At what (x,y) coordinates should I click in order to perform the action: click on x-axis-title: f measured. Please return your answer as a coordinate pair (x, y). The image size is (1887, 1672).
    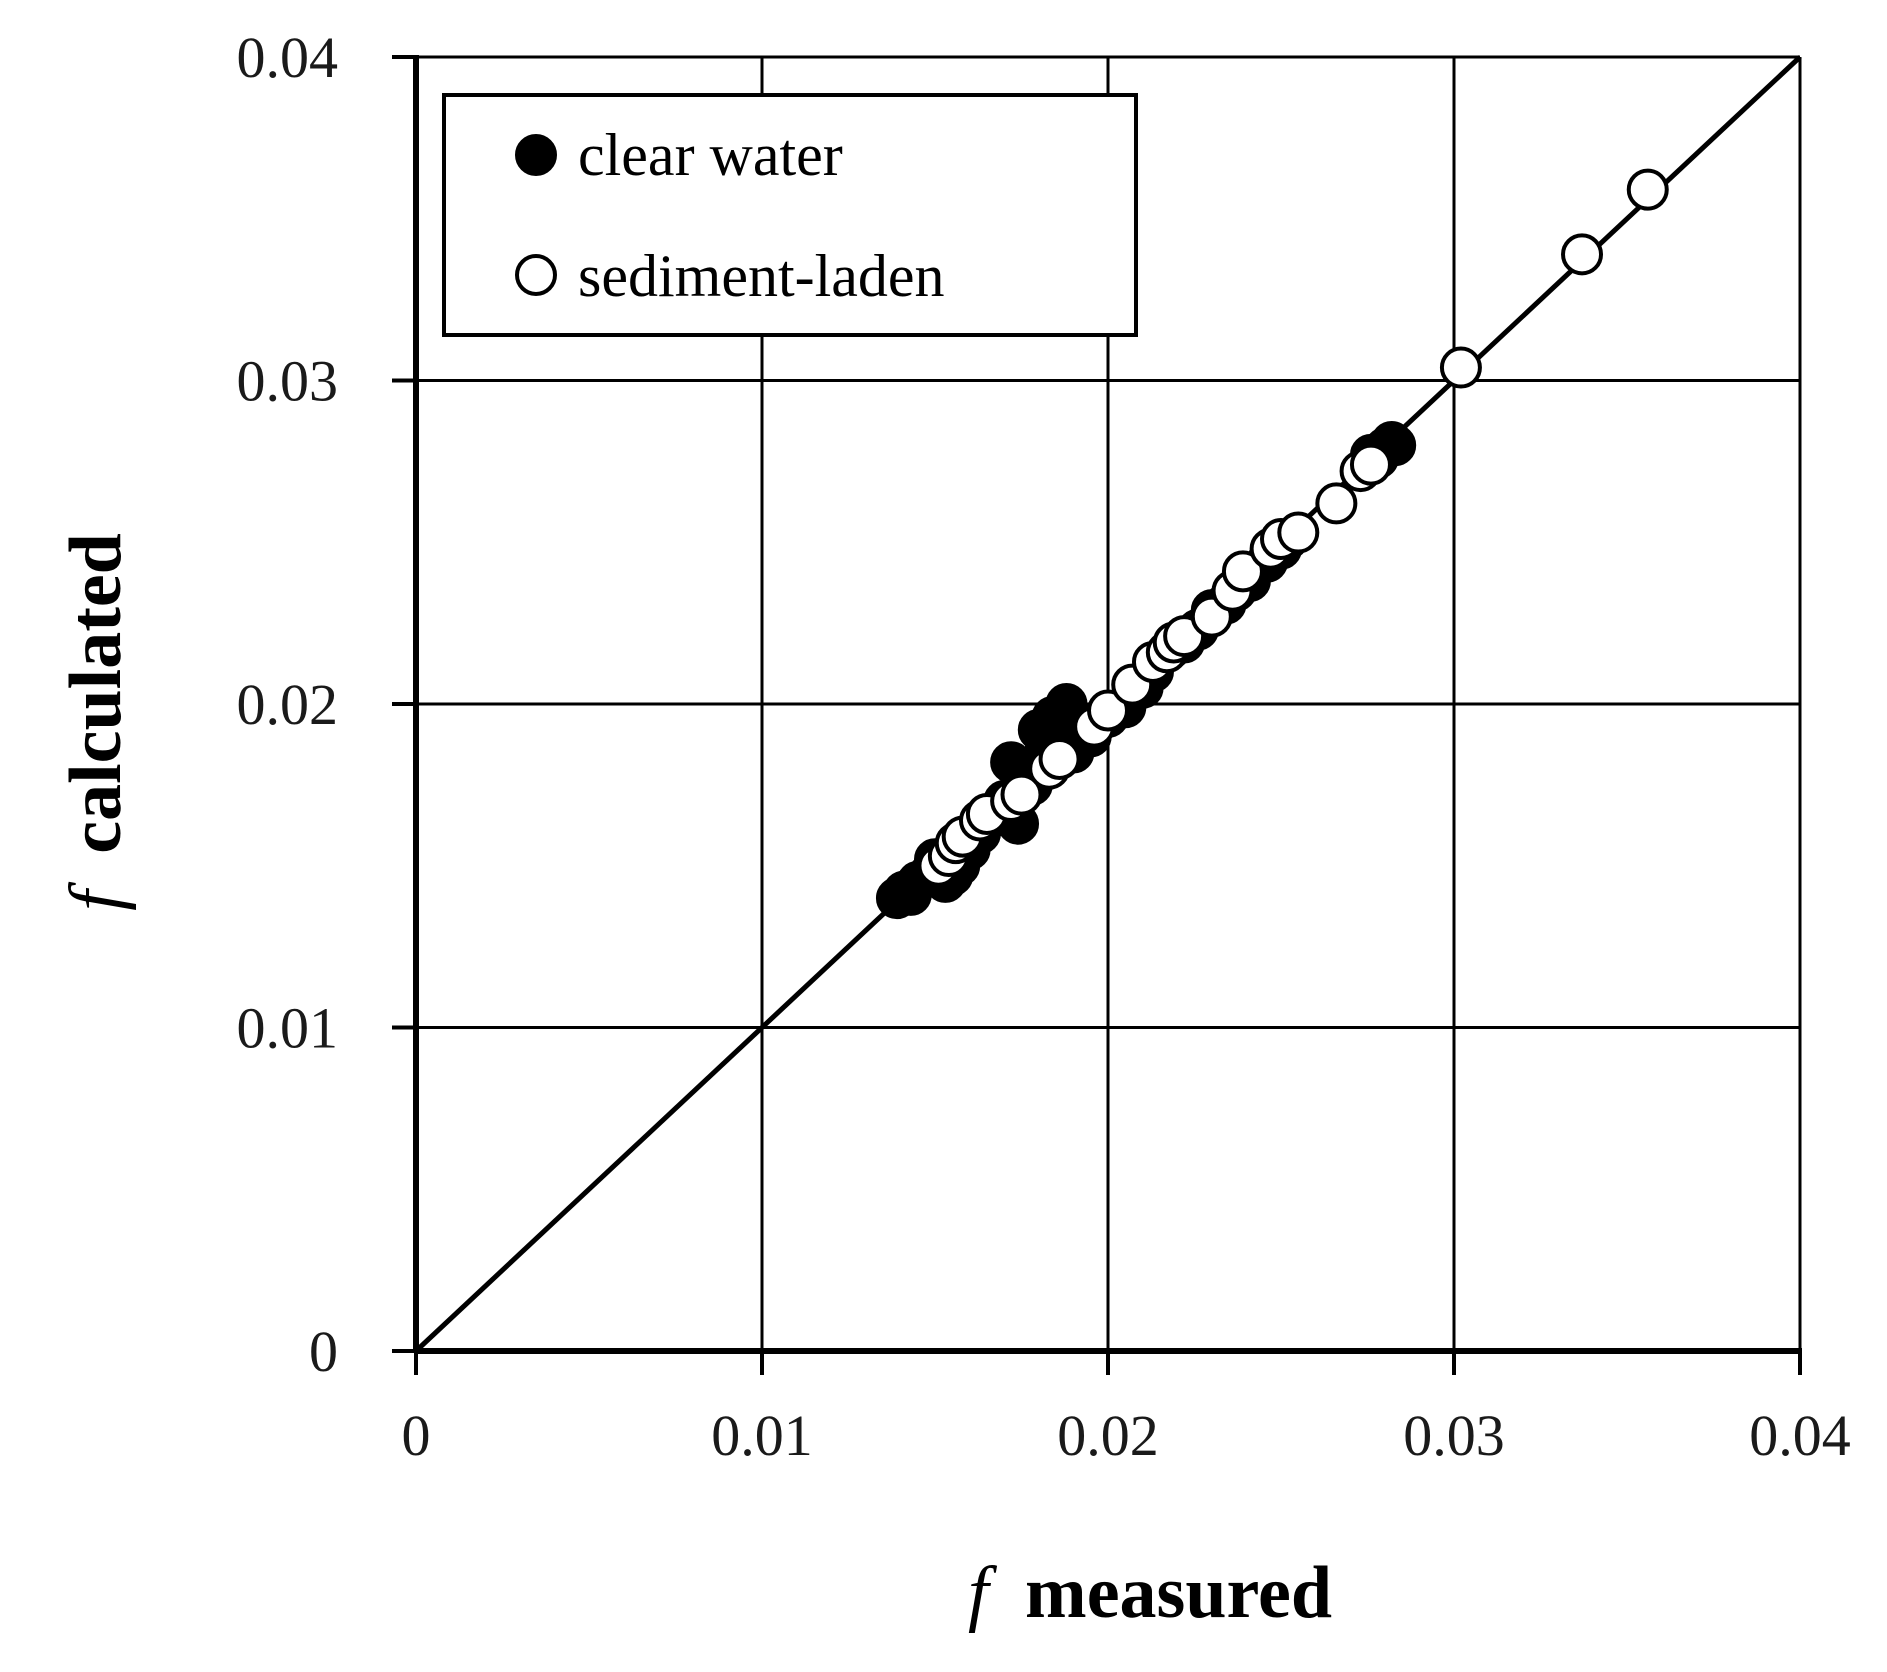
    Looking at the image, I should click on (1150, 1593).